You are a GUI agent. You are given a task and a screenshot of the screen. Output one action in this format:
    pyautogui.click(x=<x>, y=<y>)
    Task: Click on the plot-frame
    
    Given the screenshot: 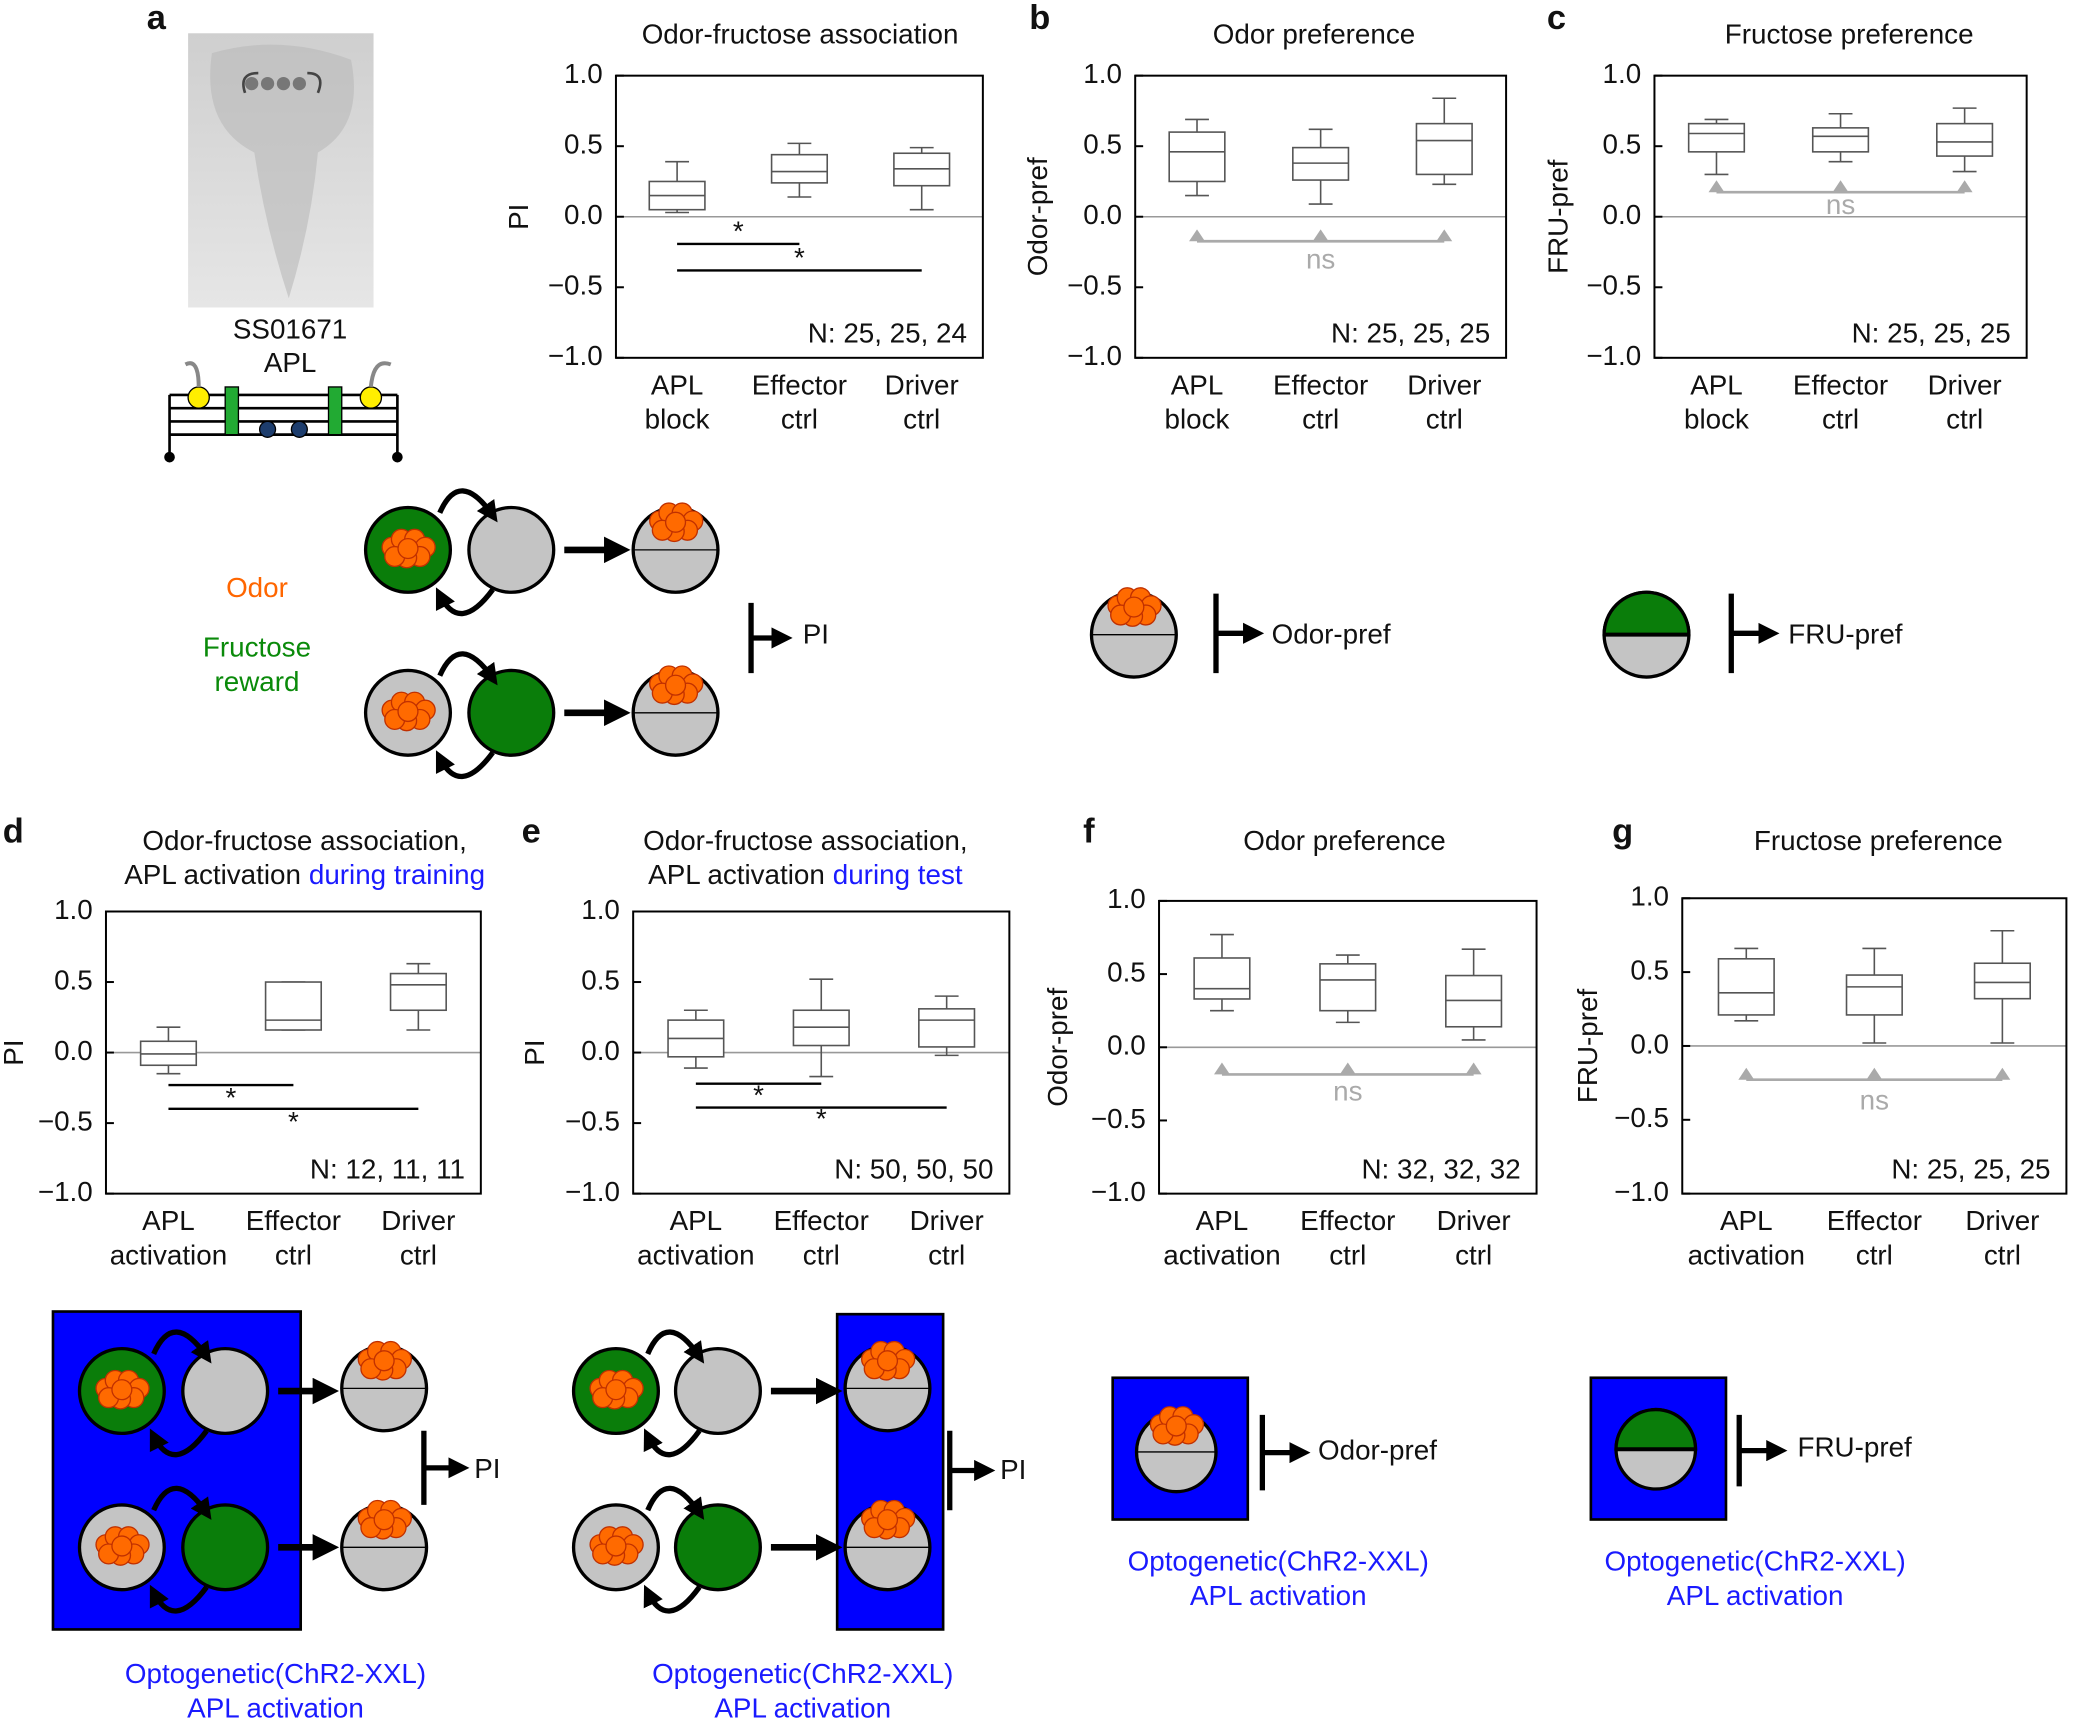 What is the action you would take?
    pyautogui.click(x=1321, y=216)
    